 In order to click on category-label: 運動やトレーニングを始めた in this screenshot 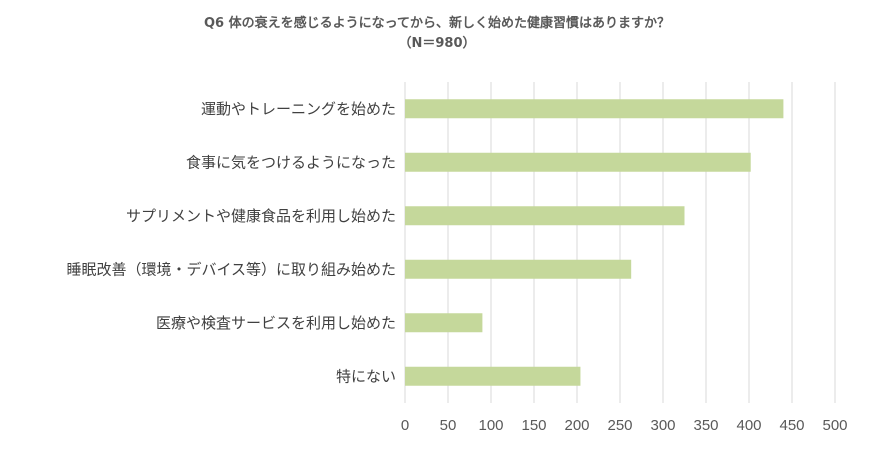, I will do `click(298, 109)`.